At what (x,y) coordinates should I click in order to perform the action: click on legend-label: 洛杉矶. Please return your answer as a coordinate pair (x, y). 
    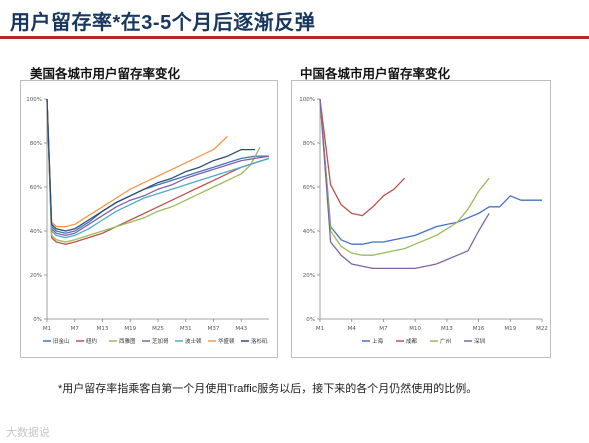
    Looking at the image, I should click on (259, 341).